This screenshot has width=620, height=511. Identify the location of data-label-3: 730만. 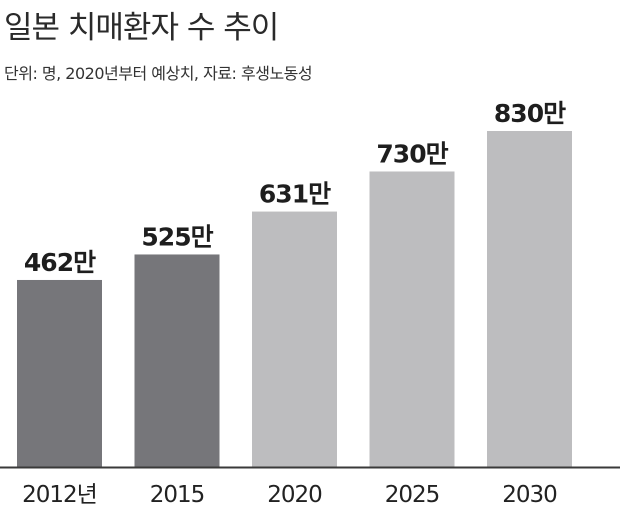
(412, 153).